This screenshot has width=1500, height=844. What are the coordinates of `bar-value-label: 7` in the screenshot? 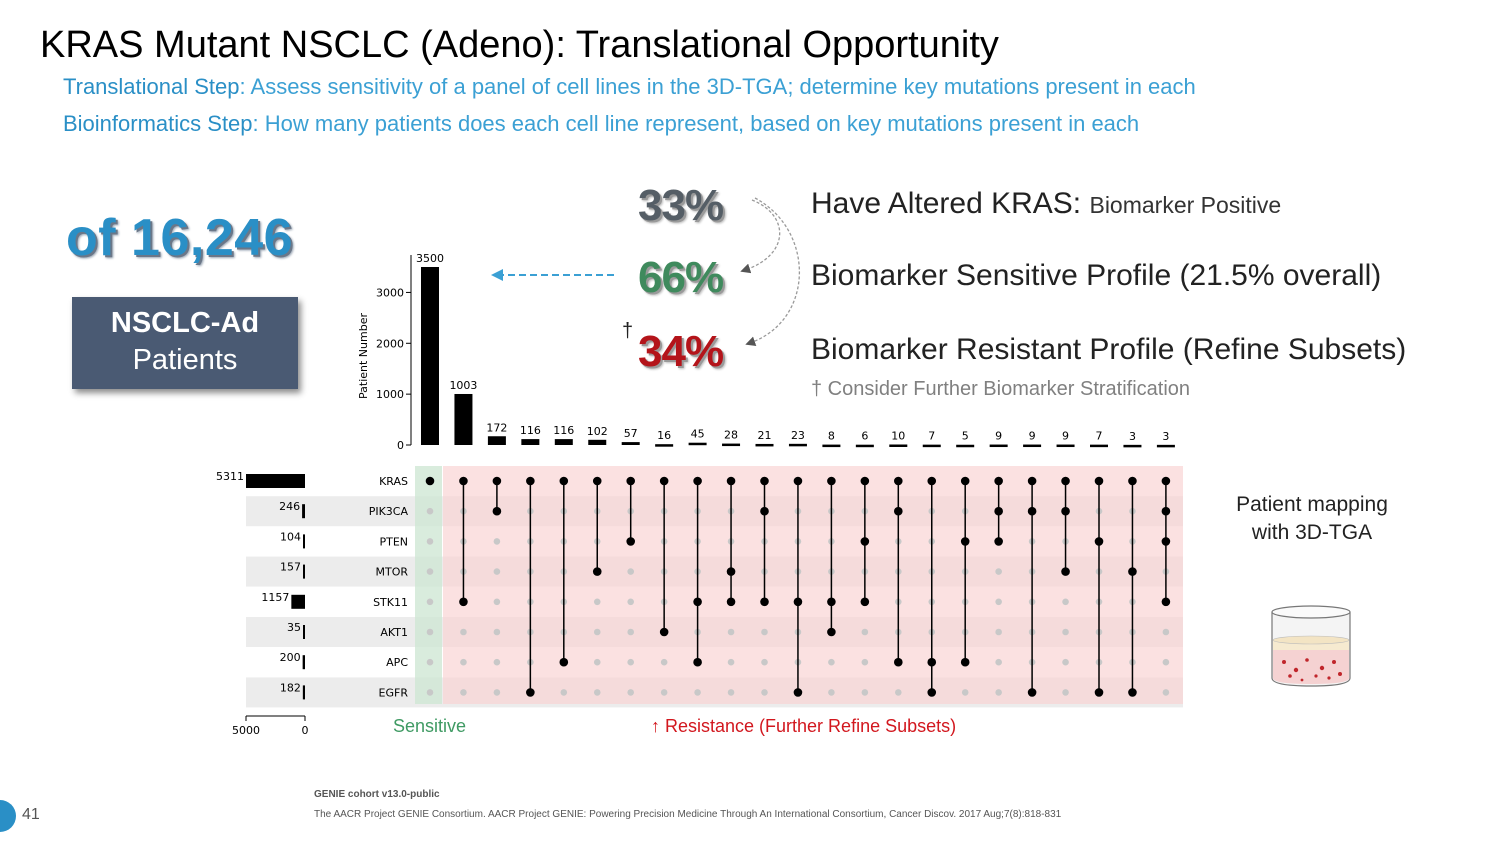 It's located at (931, 436).